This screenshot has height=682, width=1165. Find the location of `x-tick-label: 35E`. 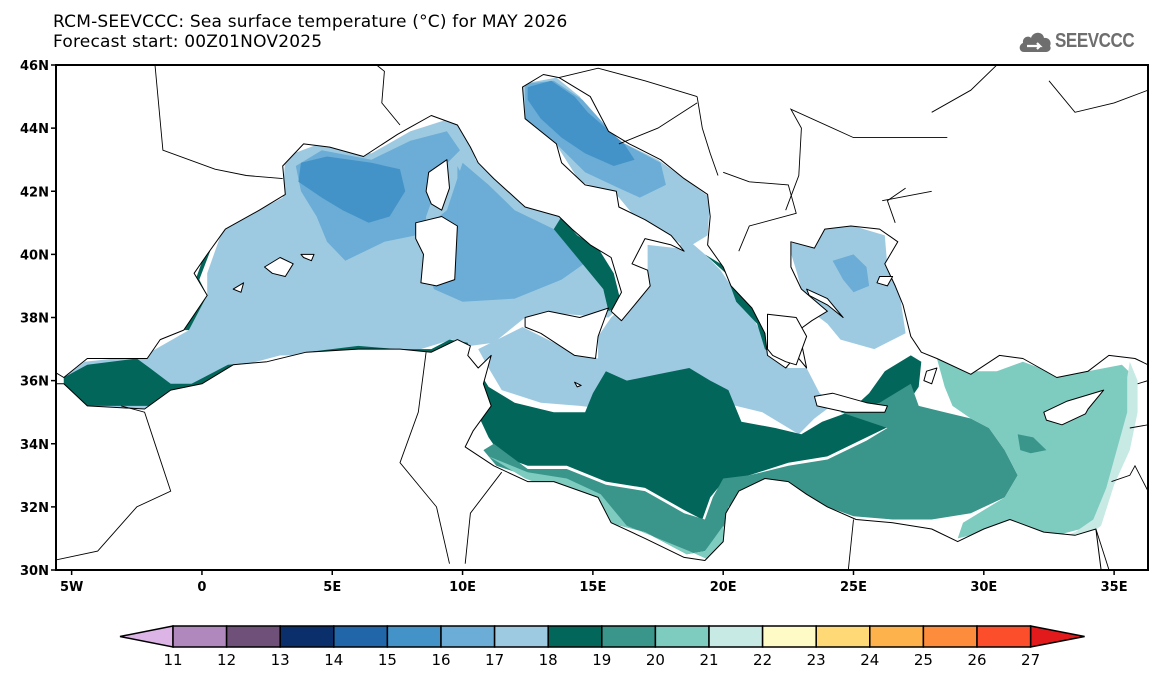

x-tick-label: 35E is located at coordinates (1114, 587).